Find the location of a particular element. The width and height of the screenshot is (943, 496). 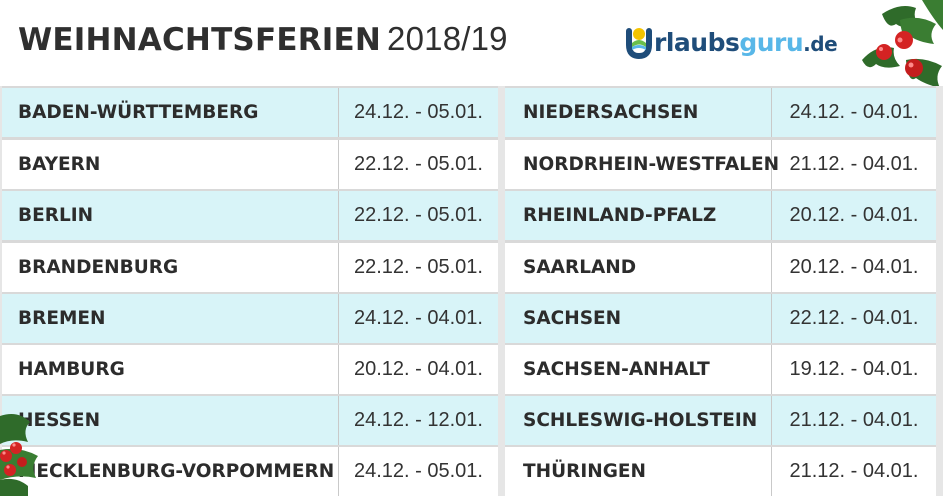

state-name: MECKLENBURG-VORPOMMERN is located at coordinates (170, 471).